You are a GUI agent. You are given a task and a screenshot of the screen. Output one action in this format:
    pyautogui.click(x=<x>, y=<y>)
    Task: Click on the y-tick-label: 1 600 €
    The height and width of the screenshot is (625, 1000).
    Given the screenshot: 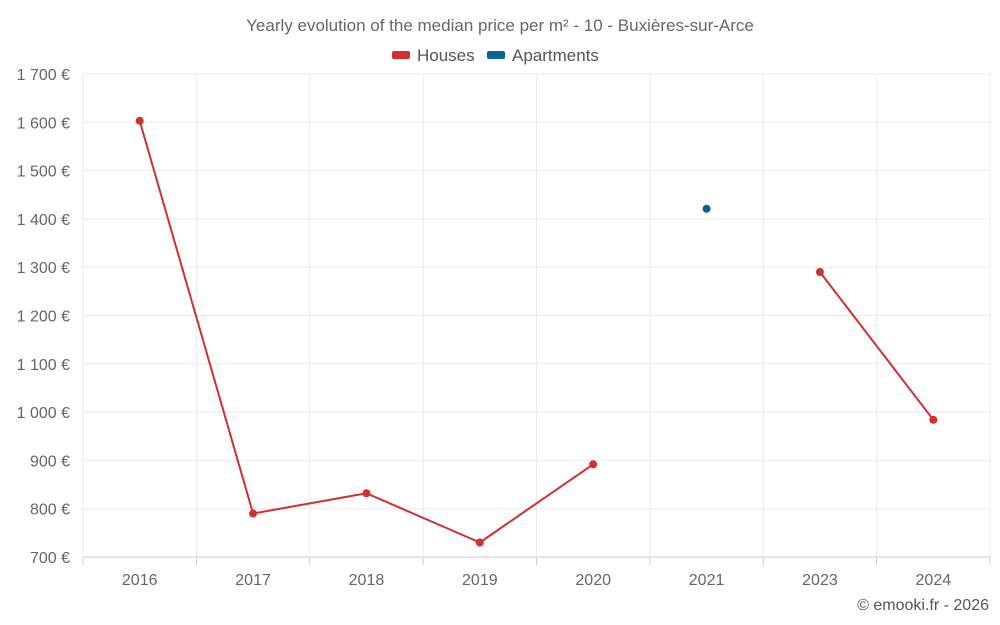 What is the action you would take?
    pyautogui.click(x=43, y=123)
    